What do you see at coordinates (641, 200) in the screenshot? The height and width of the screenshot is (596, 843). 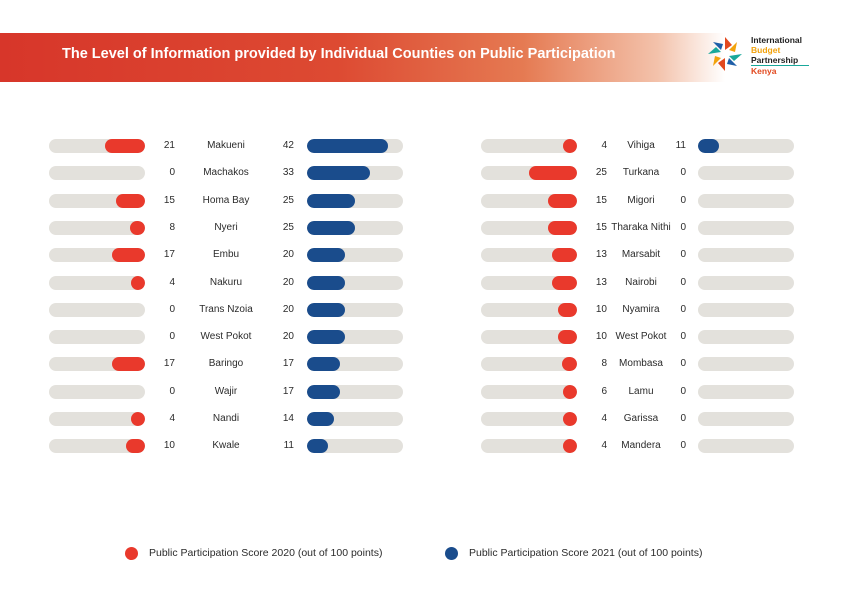 I see `county-name: Migori` at bounding box center [641, 200].